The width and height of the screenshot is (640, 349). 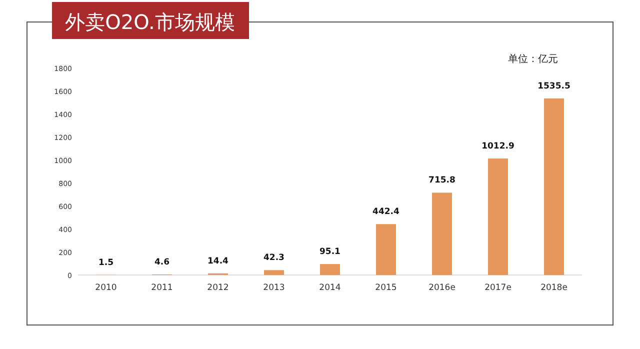 What do you see at coordinates (274, 288) in the screenshot?
I see `x-tick-label: 2013` at bounding box center [274, 288].